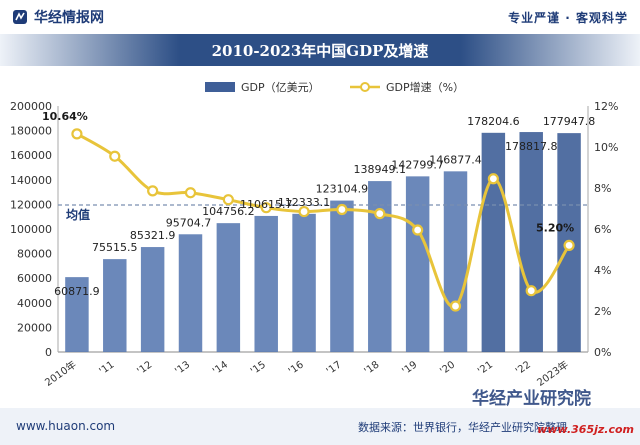 The image size is (640, 445). Describe the element at coordinates (568, 18) in the screenshot. I see `slogan: 专业严谨 · 客观科学` at that location.